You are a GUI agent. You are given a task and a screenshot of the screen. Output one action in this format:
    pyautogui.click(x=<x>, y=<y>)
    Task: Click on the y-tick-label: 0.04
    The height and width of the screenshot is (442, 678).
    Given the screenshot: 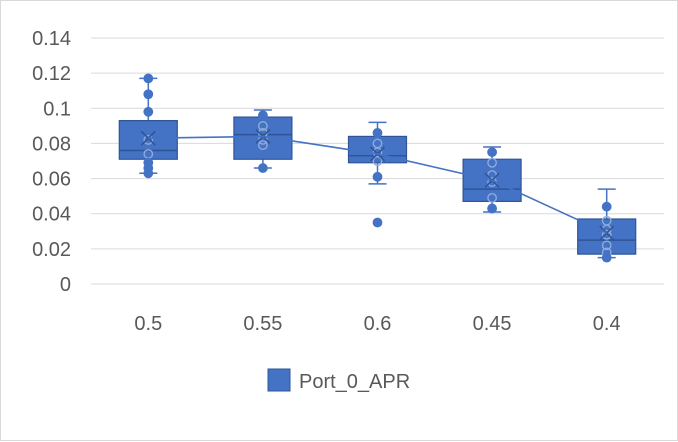 What is the action you would take?
    pyautogui.click(x=51, y=215)
    